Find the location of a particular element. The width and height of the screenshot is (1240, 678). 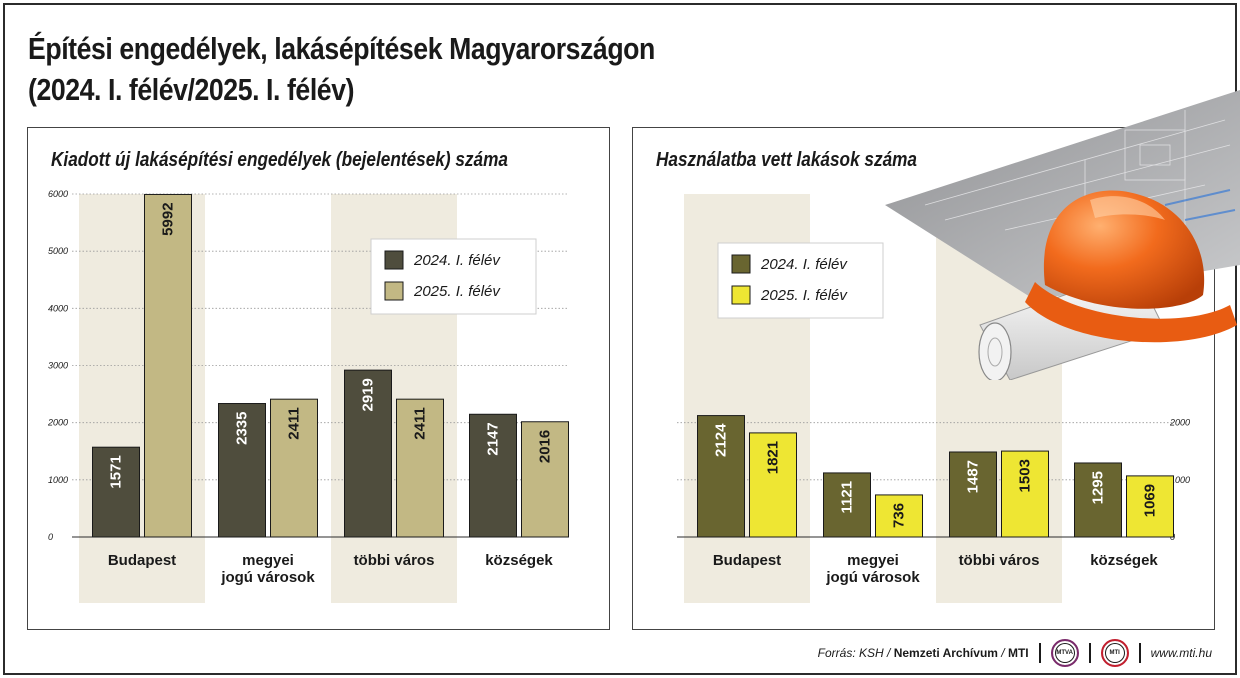

data-label: 1503 is located at coordinates (1025, 475).